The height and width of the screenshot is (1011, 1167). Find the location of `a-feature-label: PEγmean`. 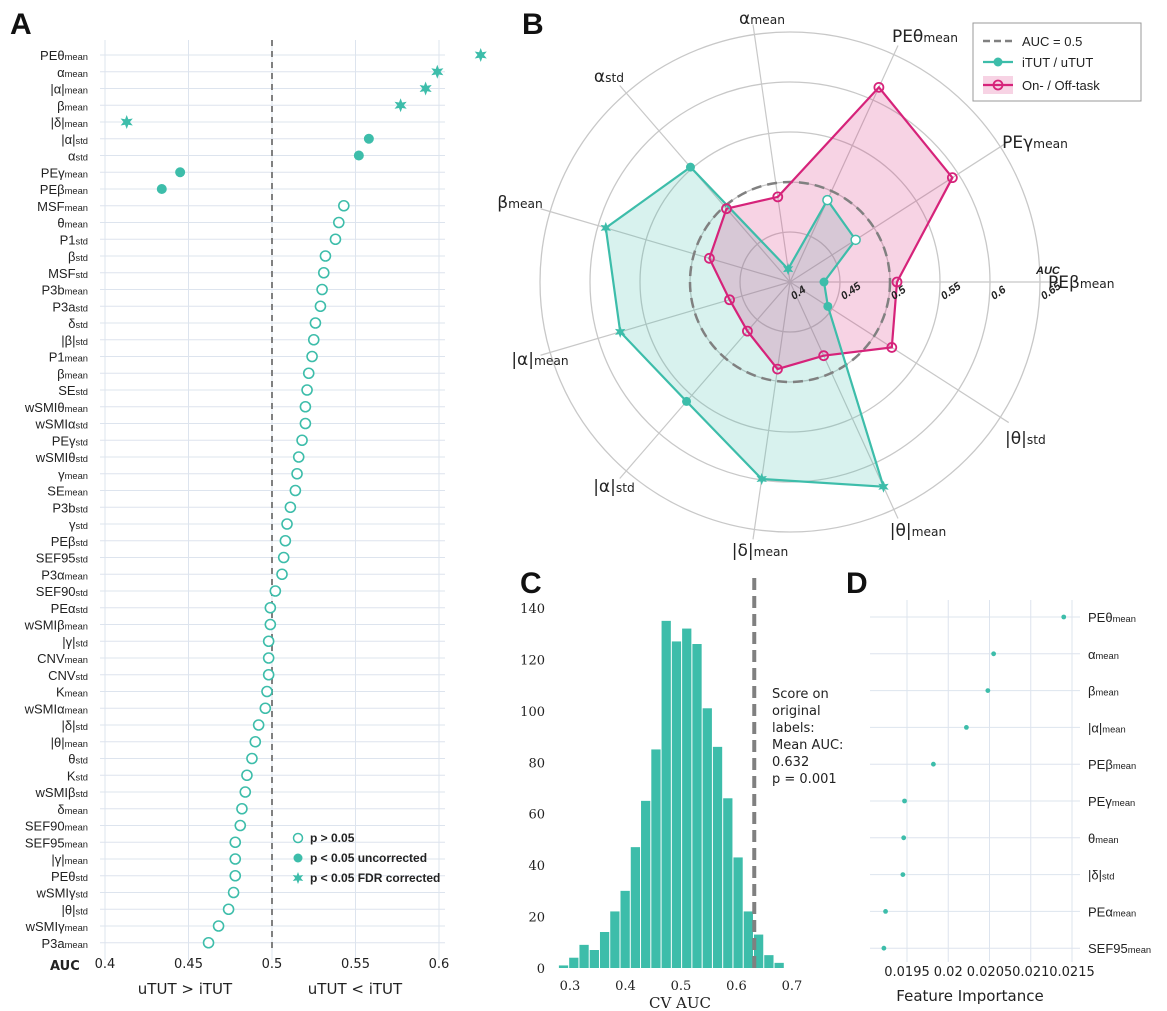

a-feature-label: PEγmean is located at coordinates (64, 172).